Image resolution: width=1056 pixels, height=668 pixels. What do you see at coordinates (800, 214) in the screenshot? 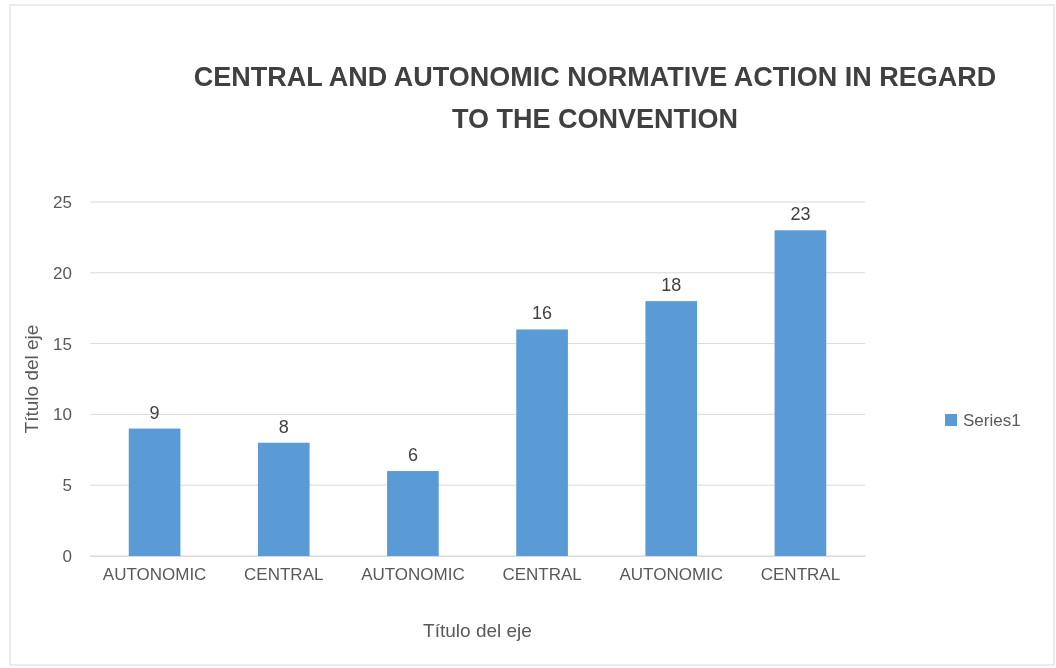
I see `data-label: 23` at bounding box center [800, 214].